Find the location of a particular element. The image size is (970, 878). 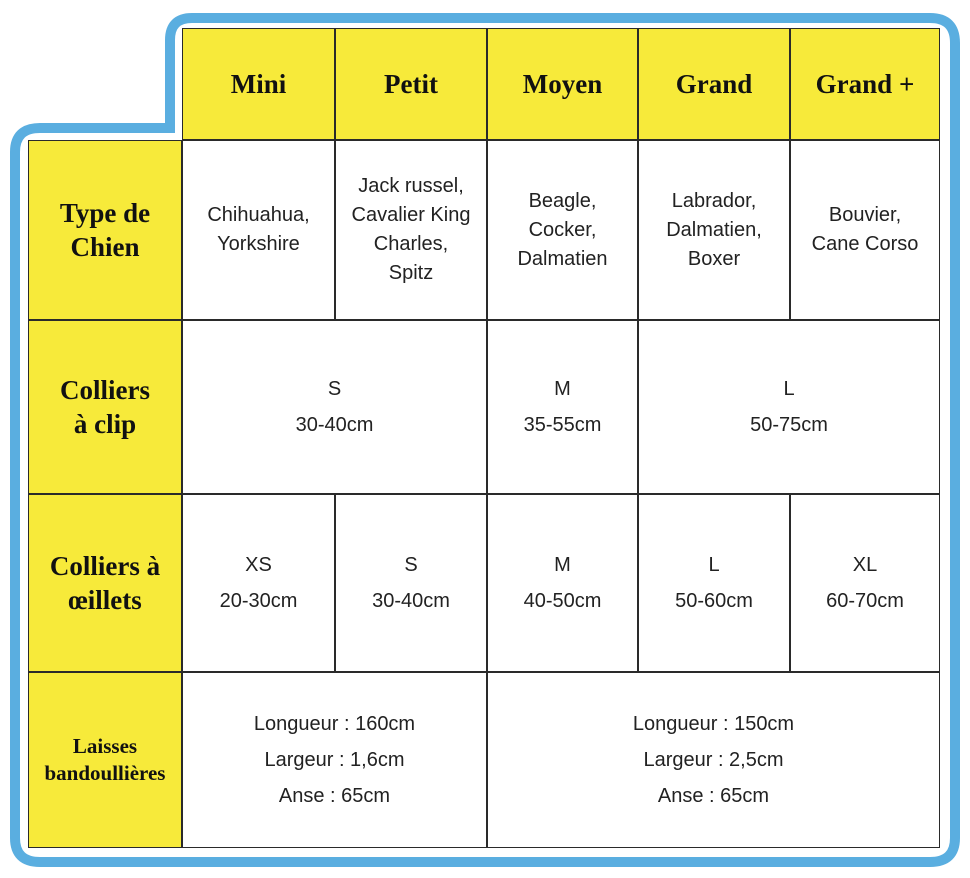

cell-text: 50-60cm is located at coordinates (714, 601).